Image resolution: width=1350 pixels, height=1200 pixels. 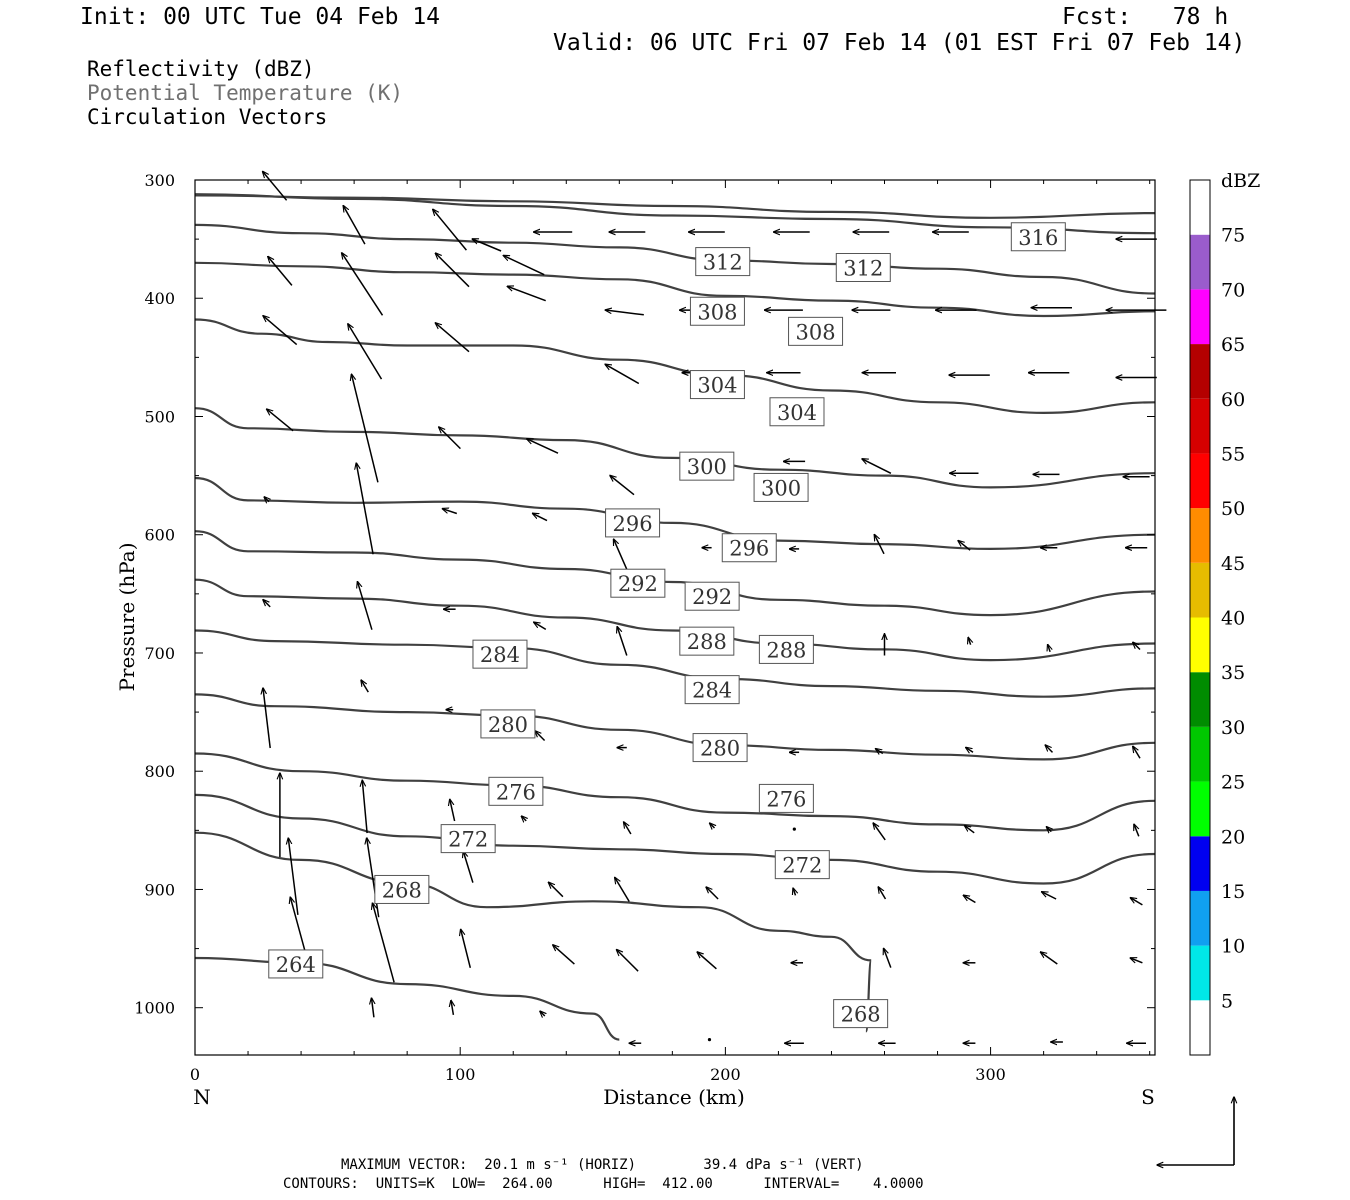 What do you see at coordinates (1145, 17) in the screenshot?
I see `forecast-hour: Fcst: 78 h` at bounding box center [1145, 17].